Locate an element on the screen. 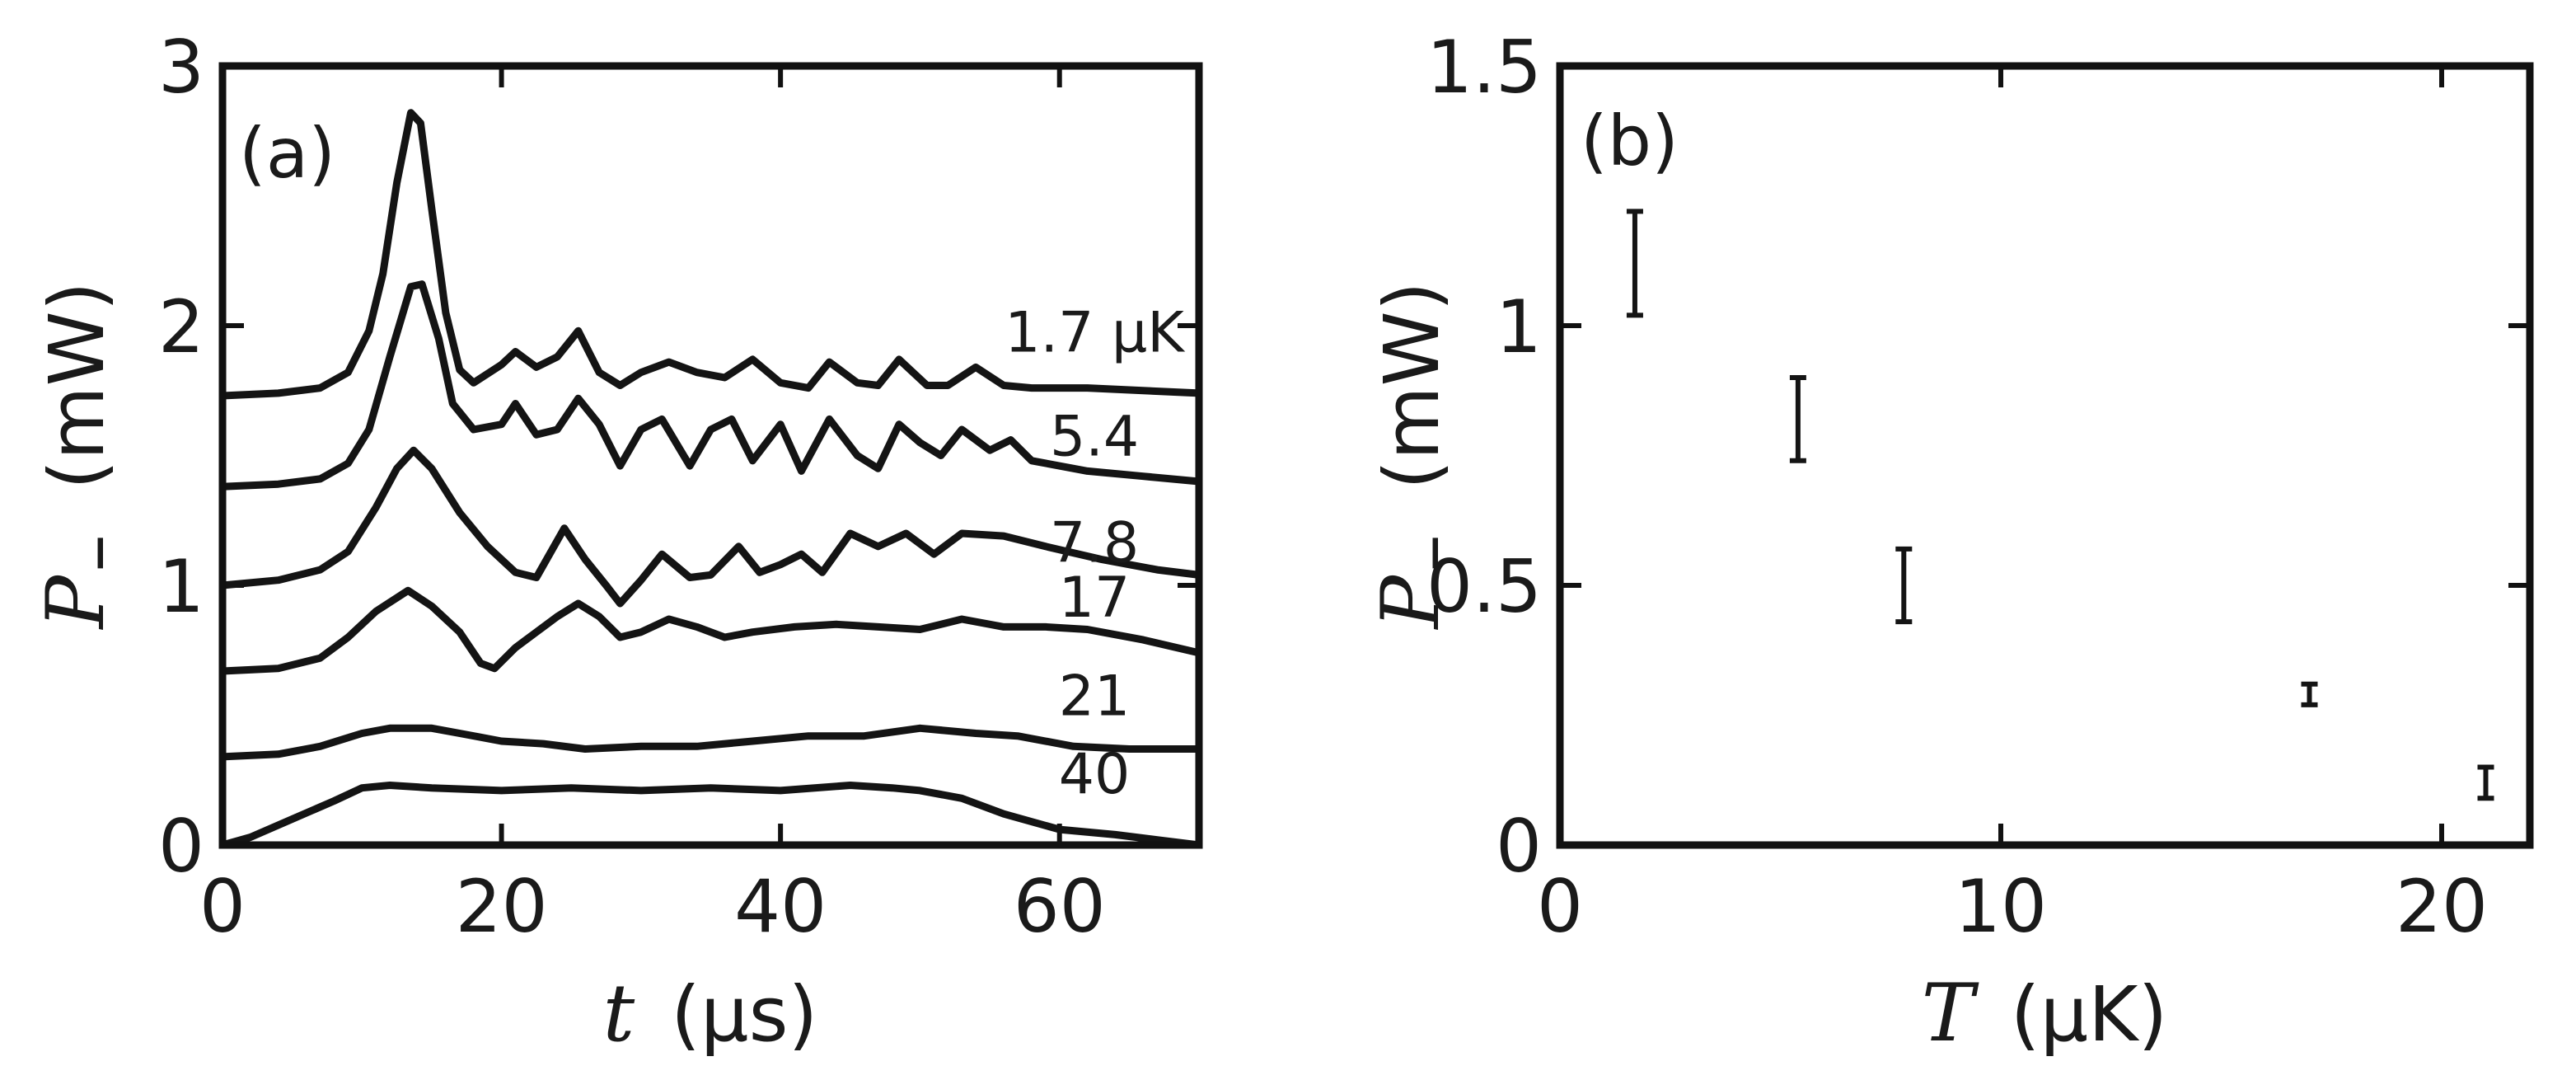 Image resolution: width=2576 pixels, height=1066 pixels. panel-a-x-tick-label: 60 is located at coordinates (1060, 906).